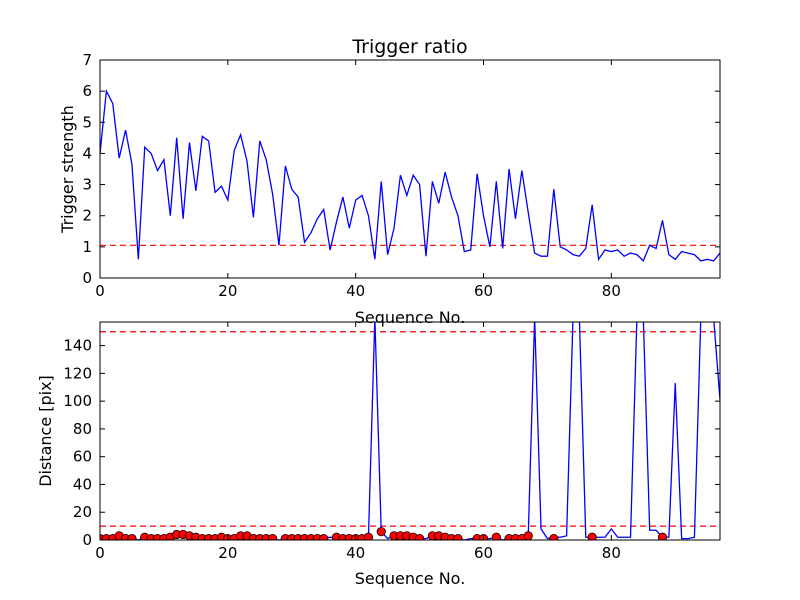 Image resolution: width=800 pixels, height=600 pixels. Describe the element at coordinates (82, 512) in the screenshot. I see `y-tick-label: 20` at that location.